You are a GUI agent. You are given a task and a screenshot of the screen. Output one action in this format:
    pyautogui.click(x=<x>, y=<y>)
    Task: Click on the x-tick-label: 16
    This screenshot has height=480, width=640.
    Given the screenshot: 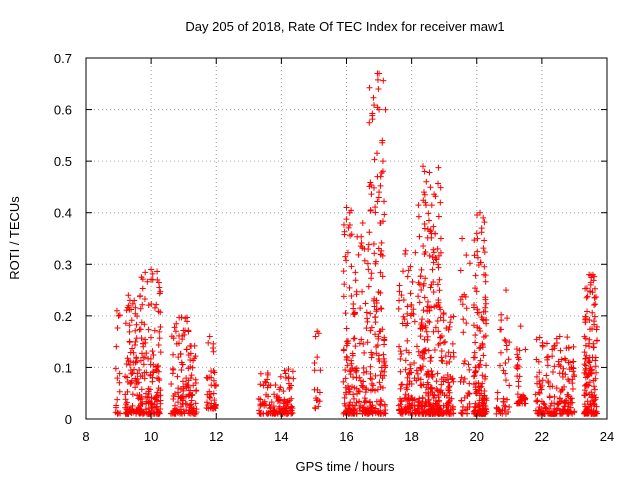 What is the action you would take?
    pyautogui.click(x=346, y=436)
    